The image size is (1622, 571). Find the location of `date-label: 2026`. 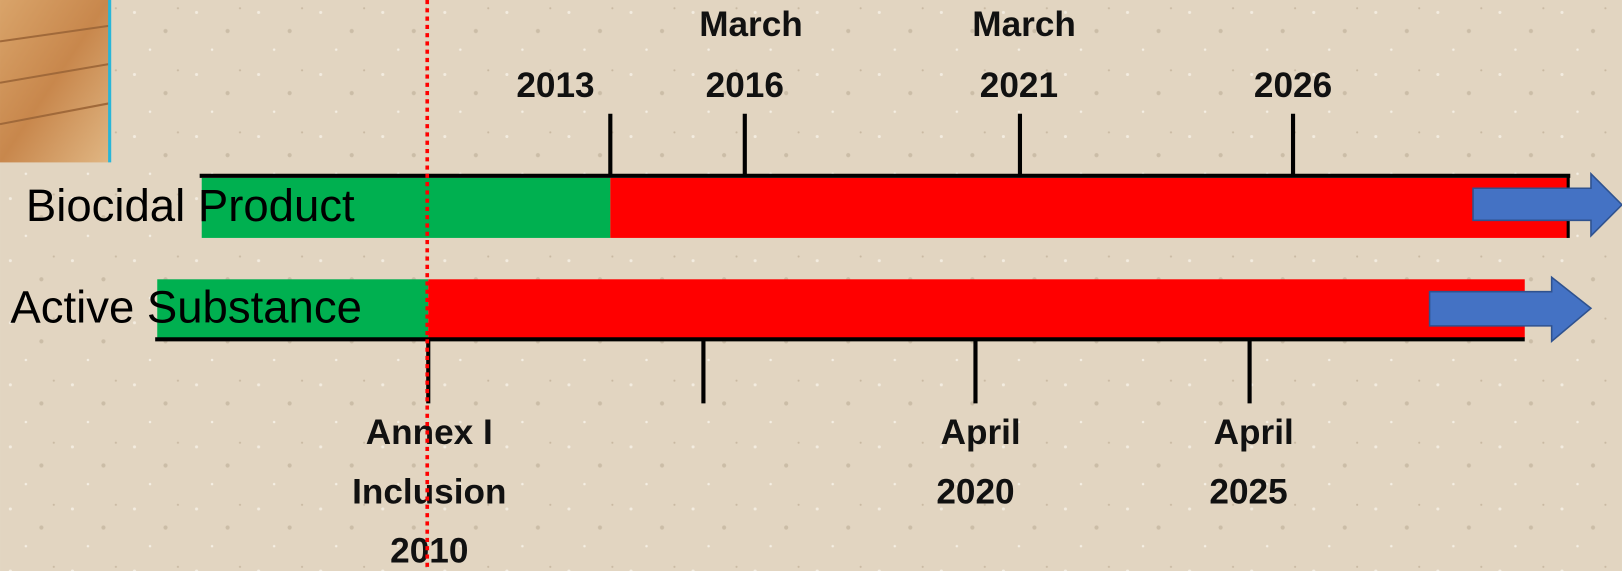

date-label: 2026 is located at coordinates (1293, 85).